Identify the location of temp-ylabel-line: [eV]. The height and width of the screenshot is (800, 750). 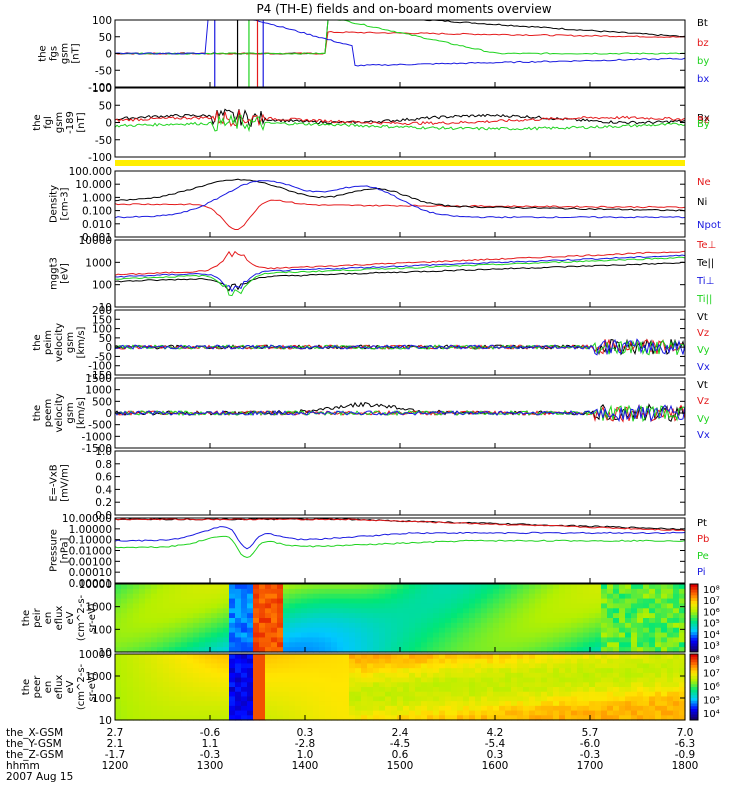
(65, 273).